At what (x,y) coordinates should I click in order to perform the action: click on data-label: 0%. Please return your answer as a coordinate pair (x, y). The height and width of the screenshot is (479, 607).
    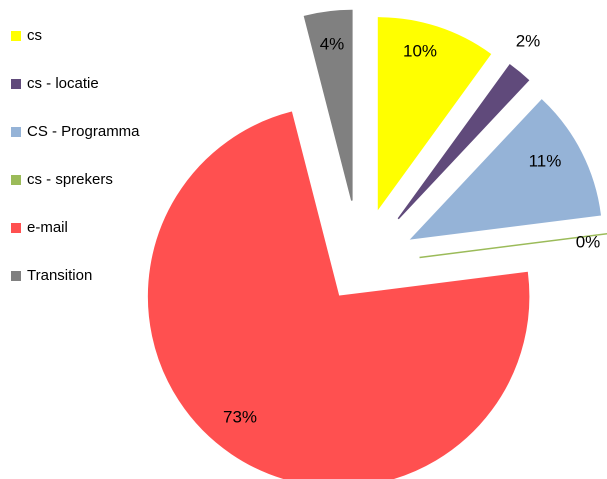
    Looking at the image, I should click on (588, 241).